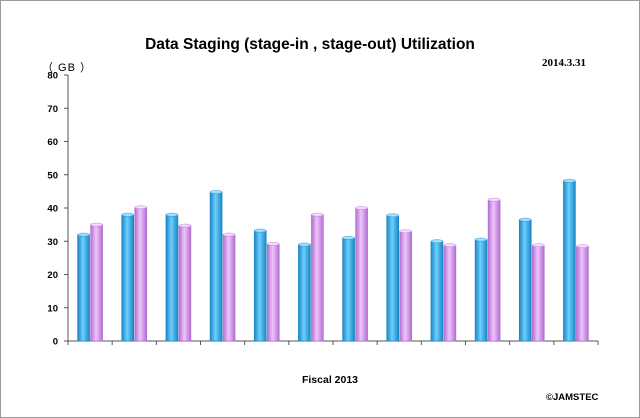 This screenshot has height=418, width=640. I want to click on y-tick-label: 0, so click(55, 342).